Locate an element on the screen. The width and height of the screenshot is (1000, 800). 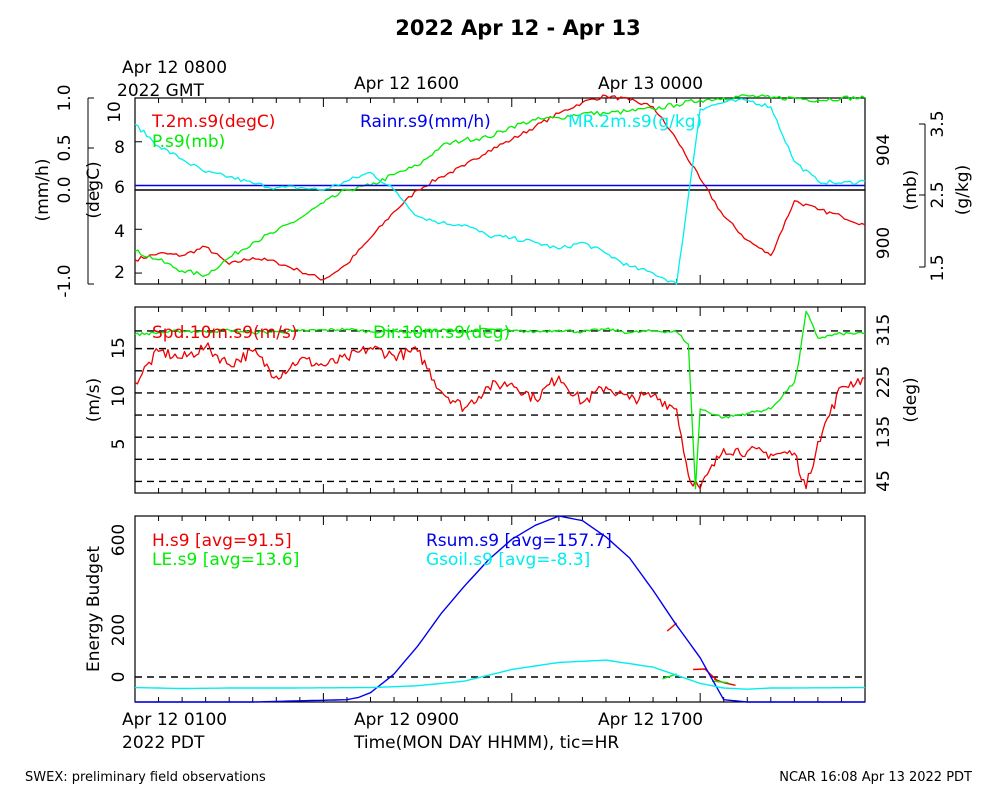
mixing-ratio-axis: 3.5 2.5 1.5 (g/kg) is located at coordinates (946, 196).